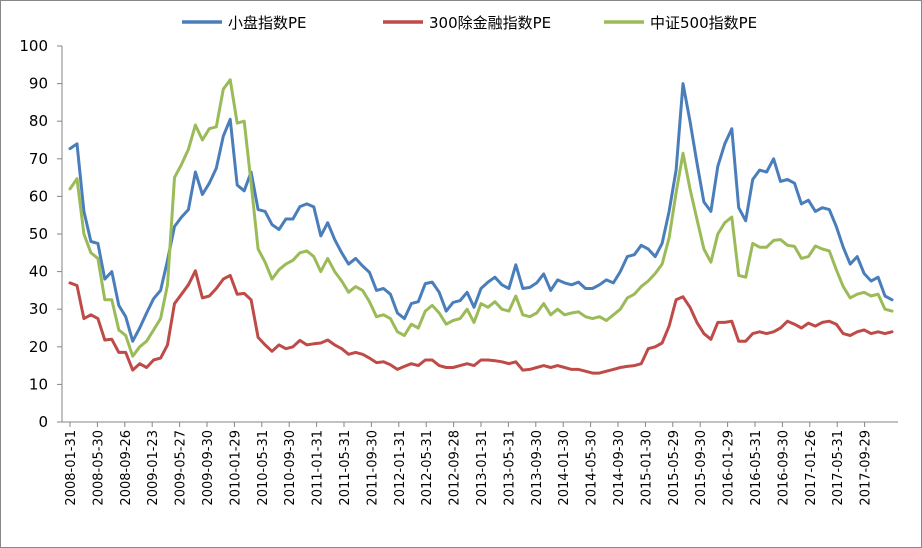 This screenshot has width=922, height=548. I want to click on y-axis: 0 10 20 30 40 50 60 70 80 90 100, so click(41, 234).